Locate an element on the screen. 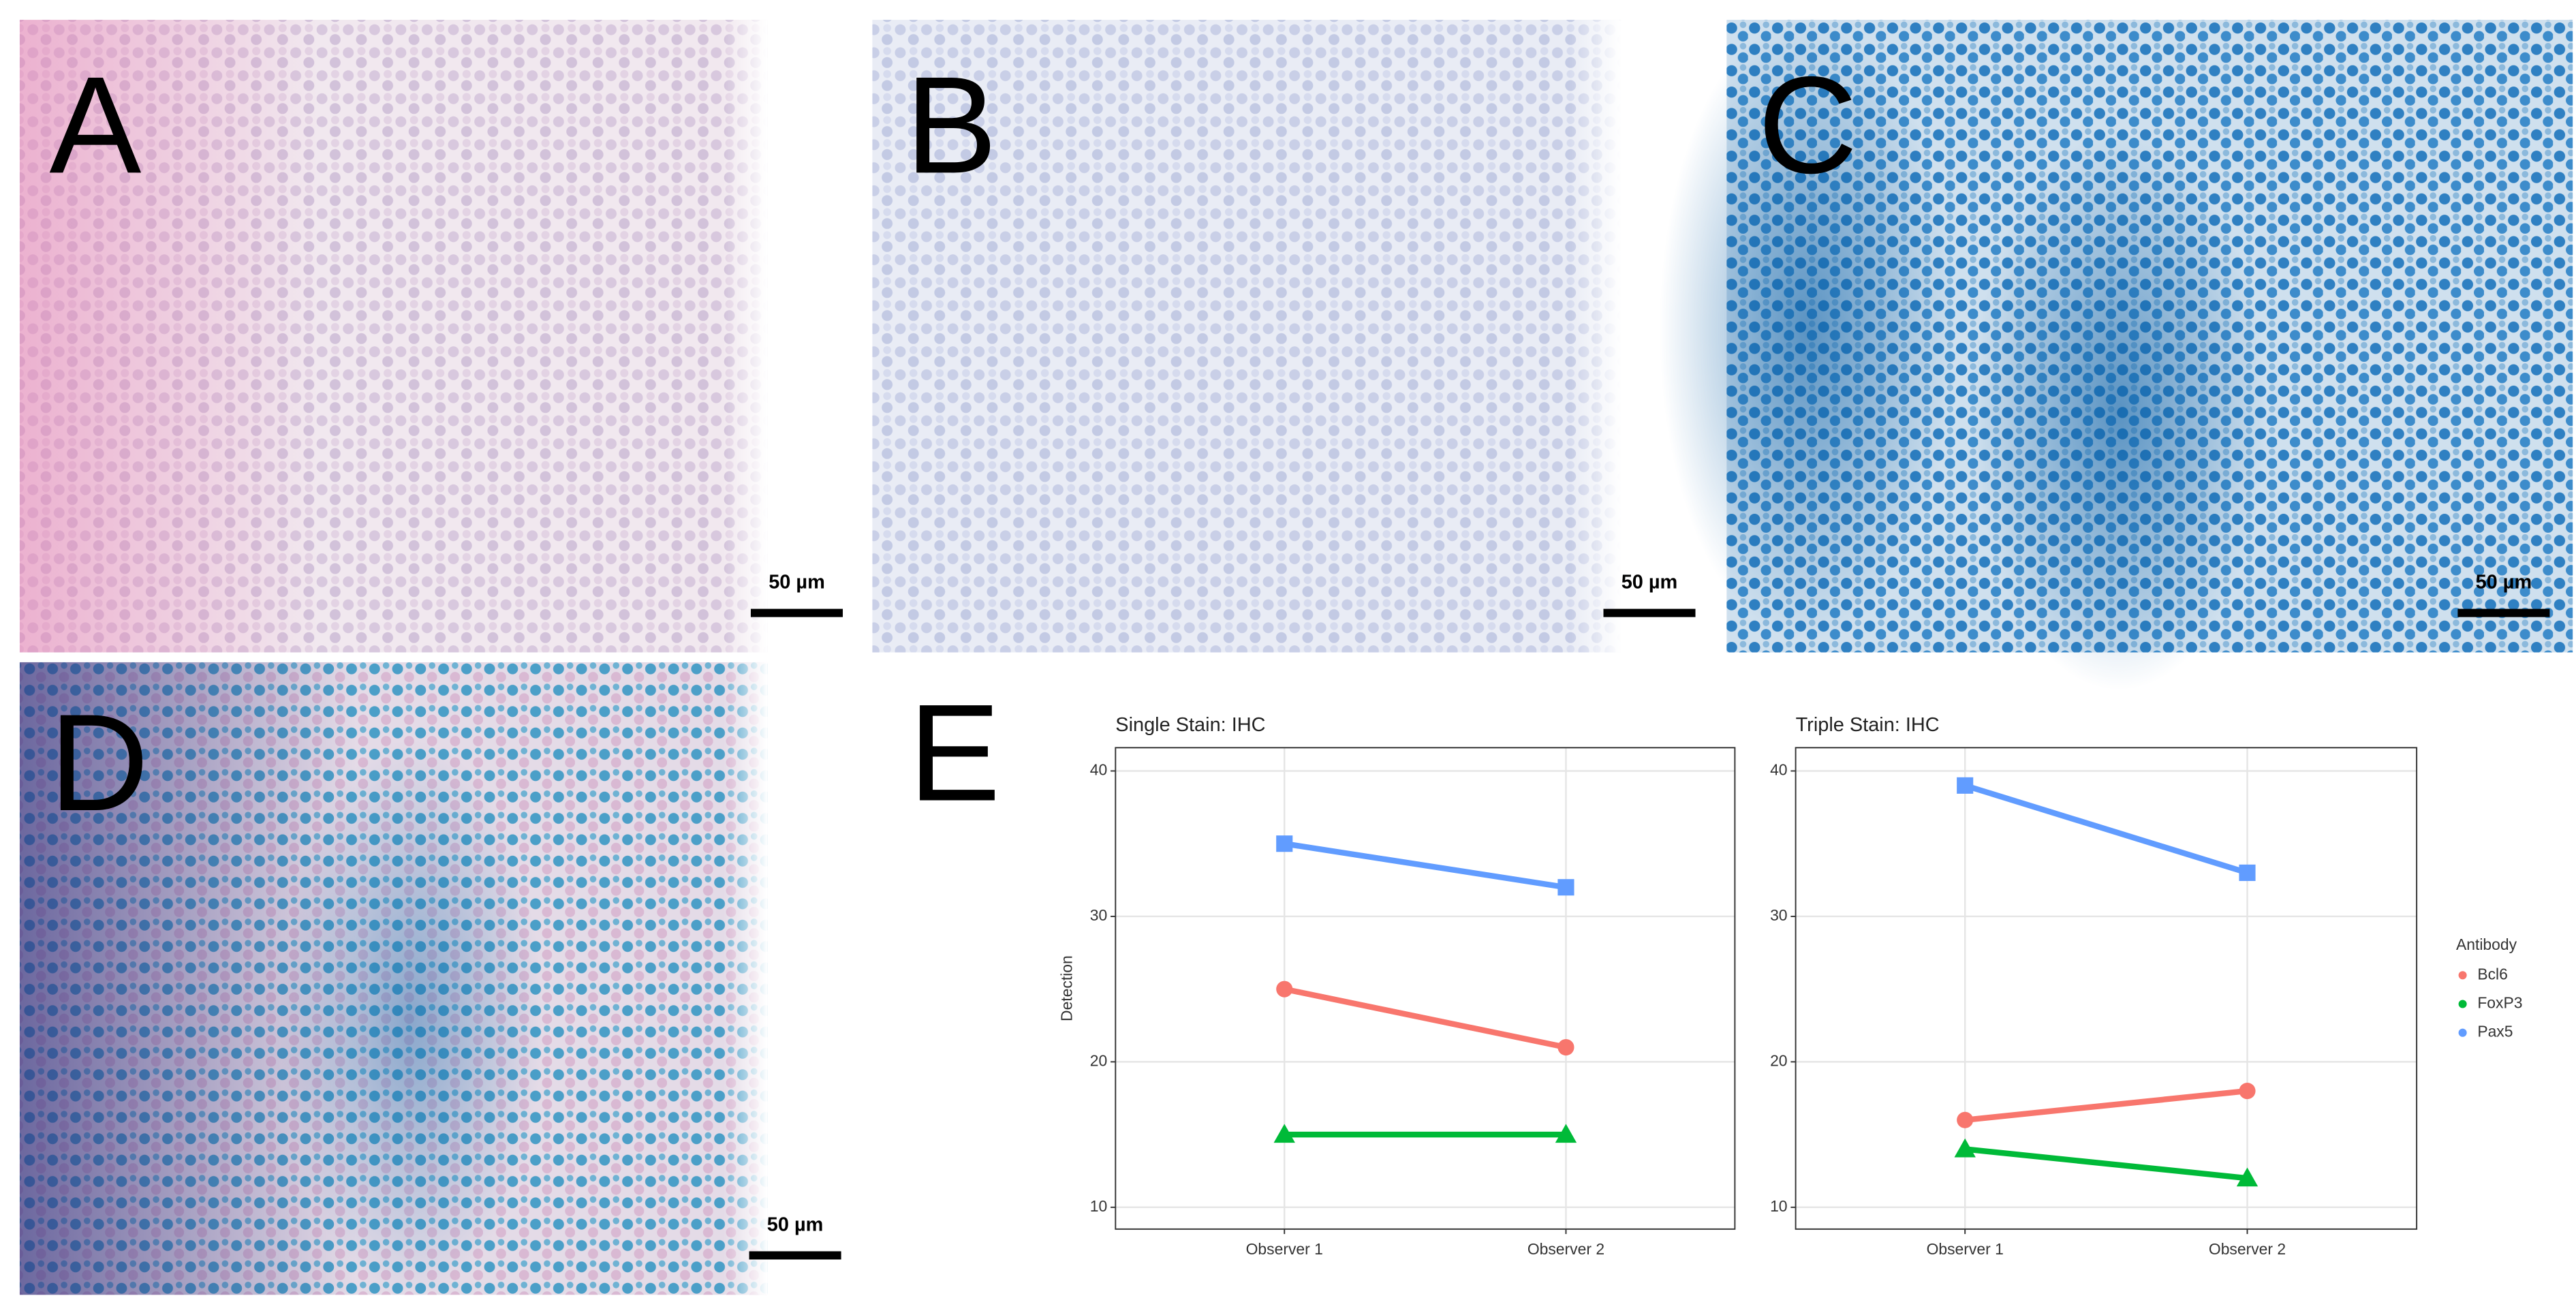 This screenshot has width=2576, height=1313. legend-title: Antibody is located at coordinates (2486, 944).